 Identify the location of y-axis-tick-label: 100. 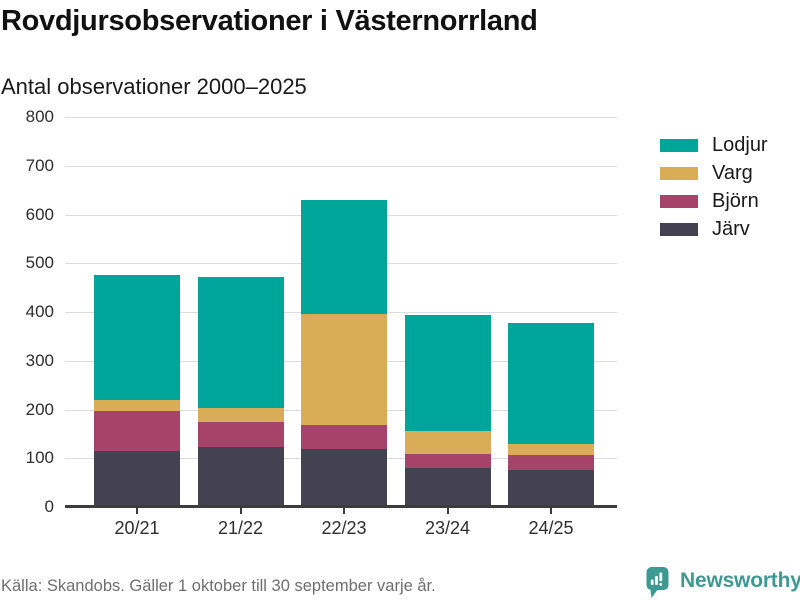
(39, 458).